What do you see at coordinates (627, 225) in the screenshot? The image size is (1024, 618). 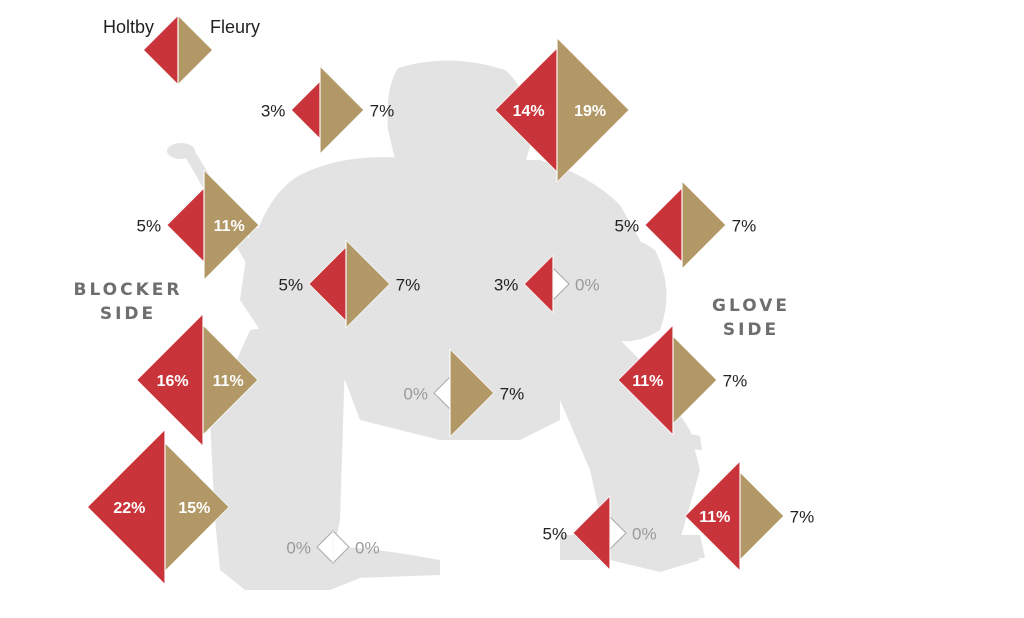 I see `holtby-value-4: 5%` at bounding box center [627, 225].